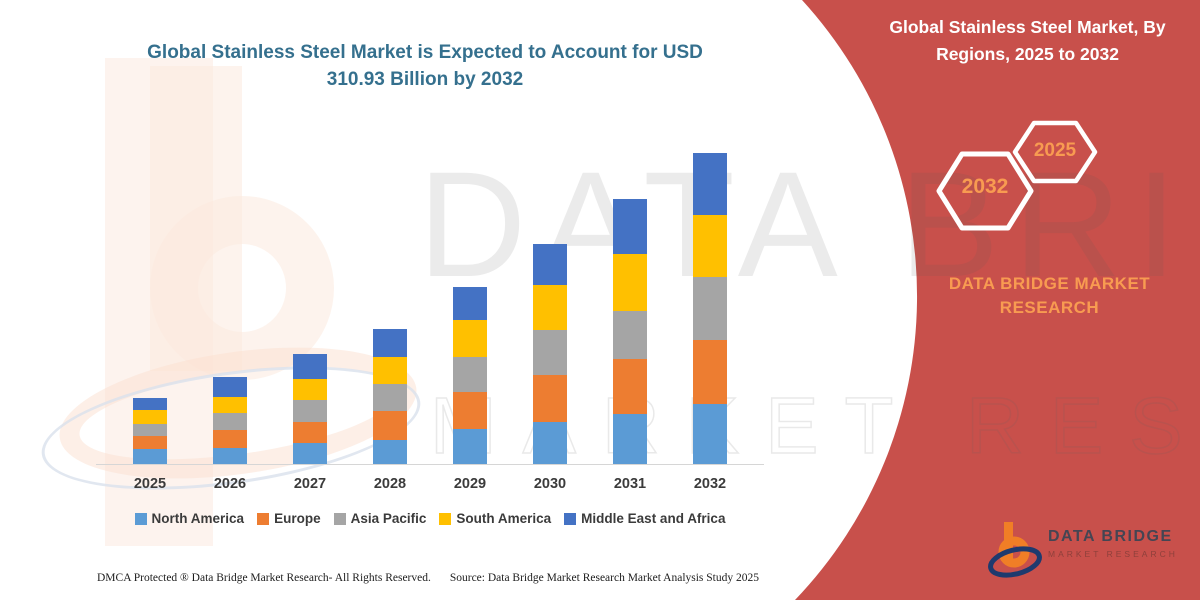  I want to click on segment-2027-middle-east-and-africa, so click(310, 366).